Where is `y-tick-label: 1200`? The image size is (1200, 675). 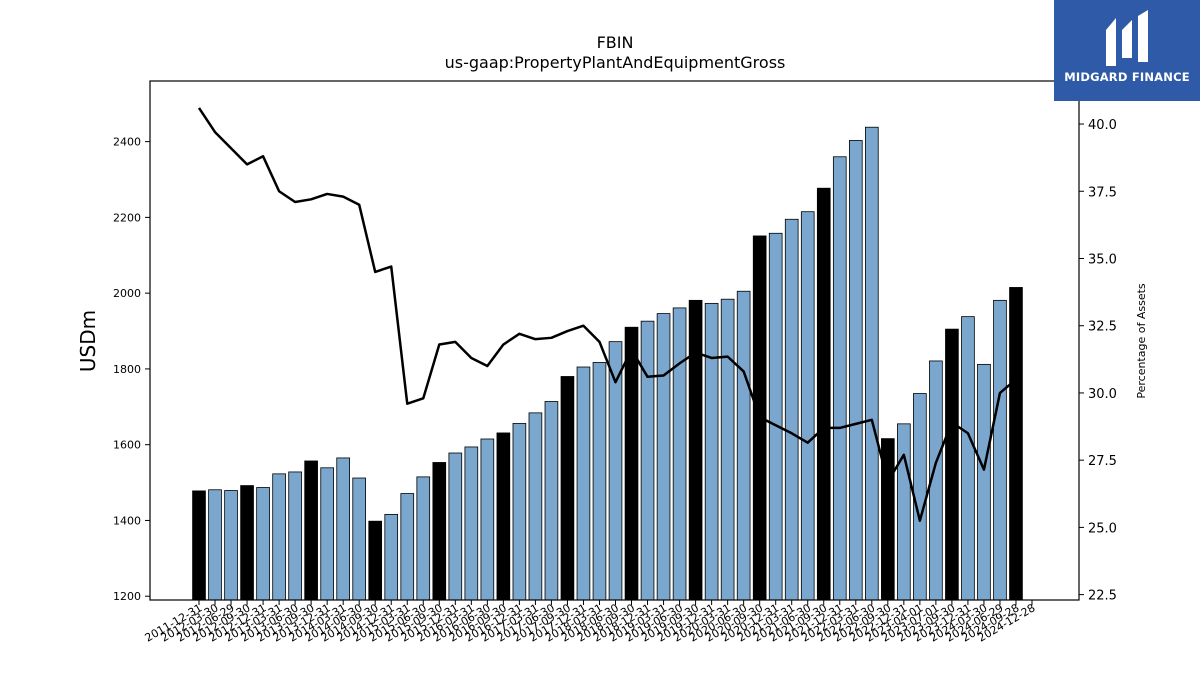
y-tick-label: 1200 is located at coordinates (127, 596).